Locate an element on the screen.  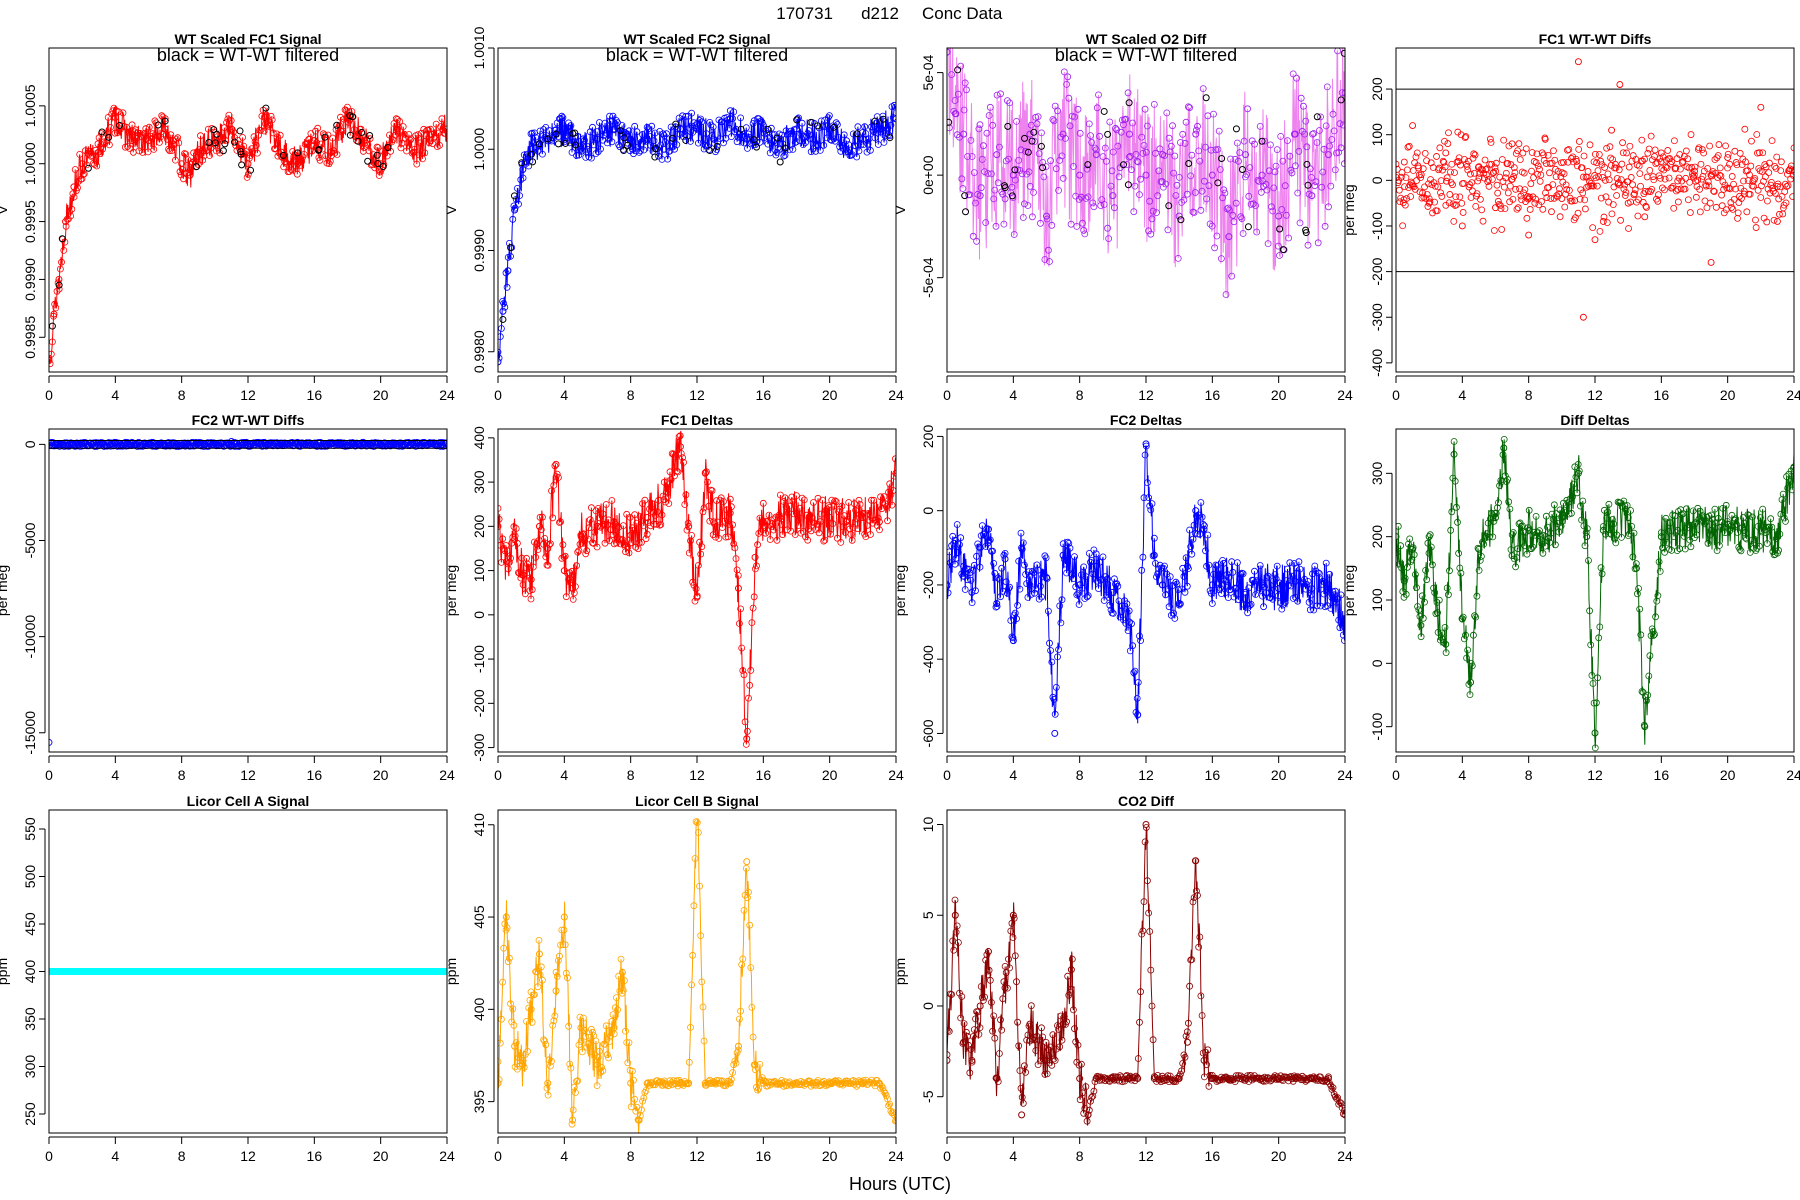
plot-frame is located at coordinates (1146, 971).